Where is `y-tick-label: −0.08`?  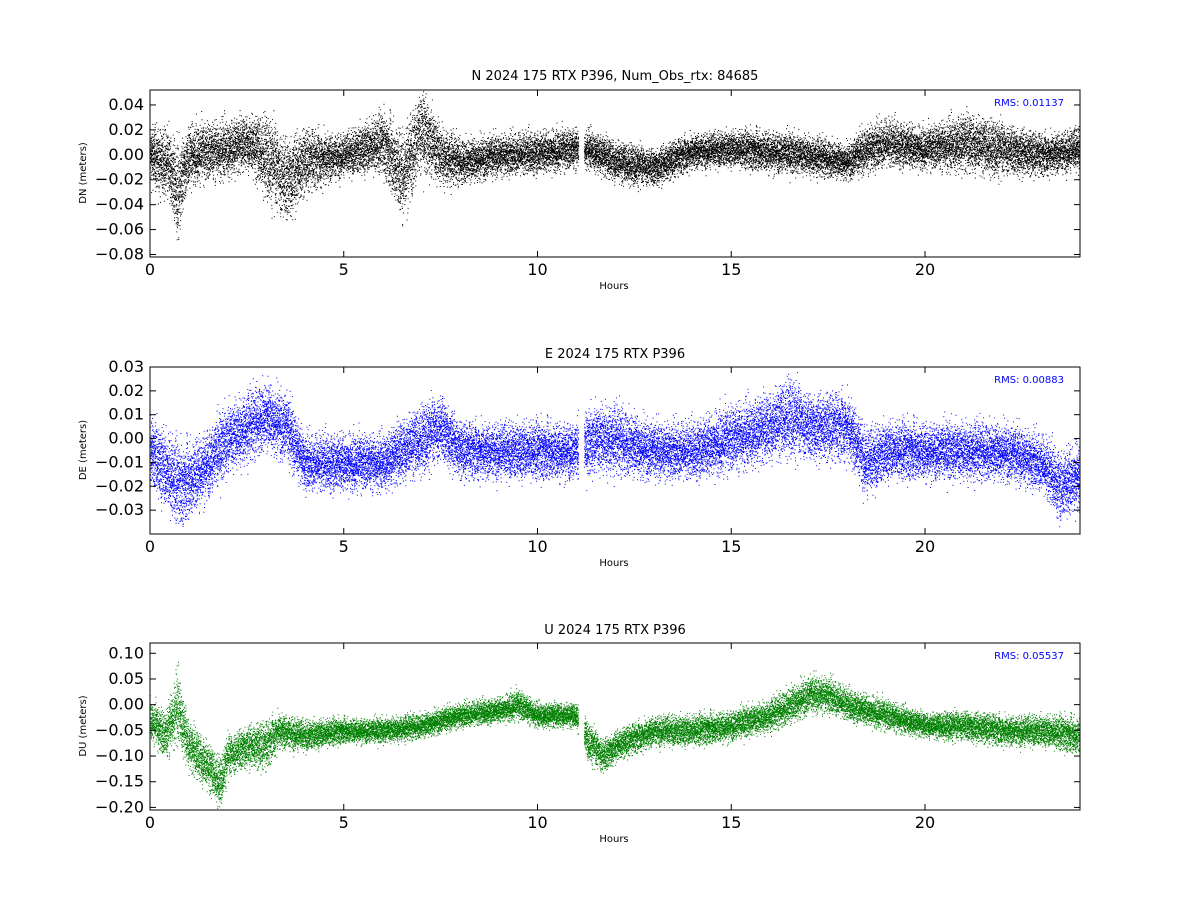
y-tick-label: −0.08 is located at coordinates (119, 254).